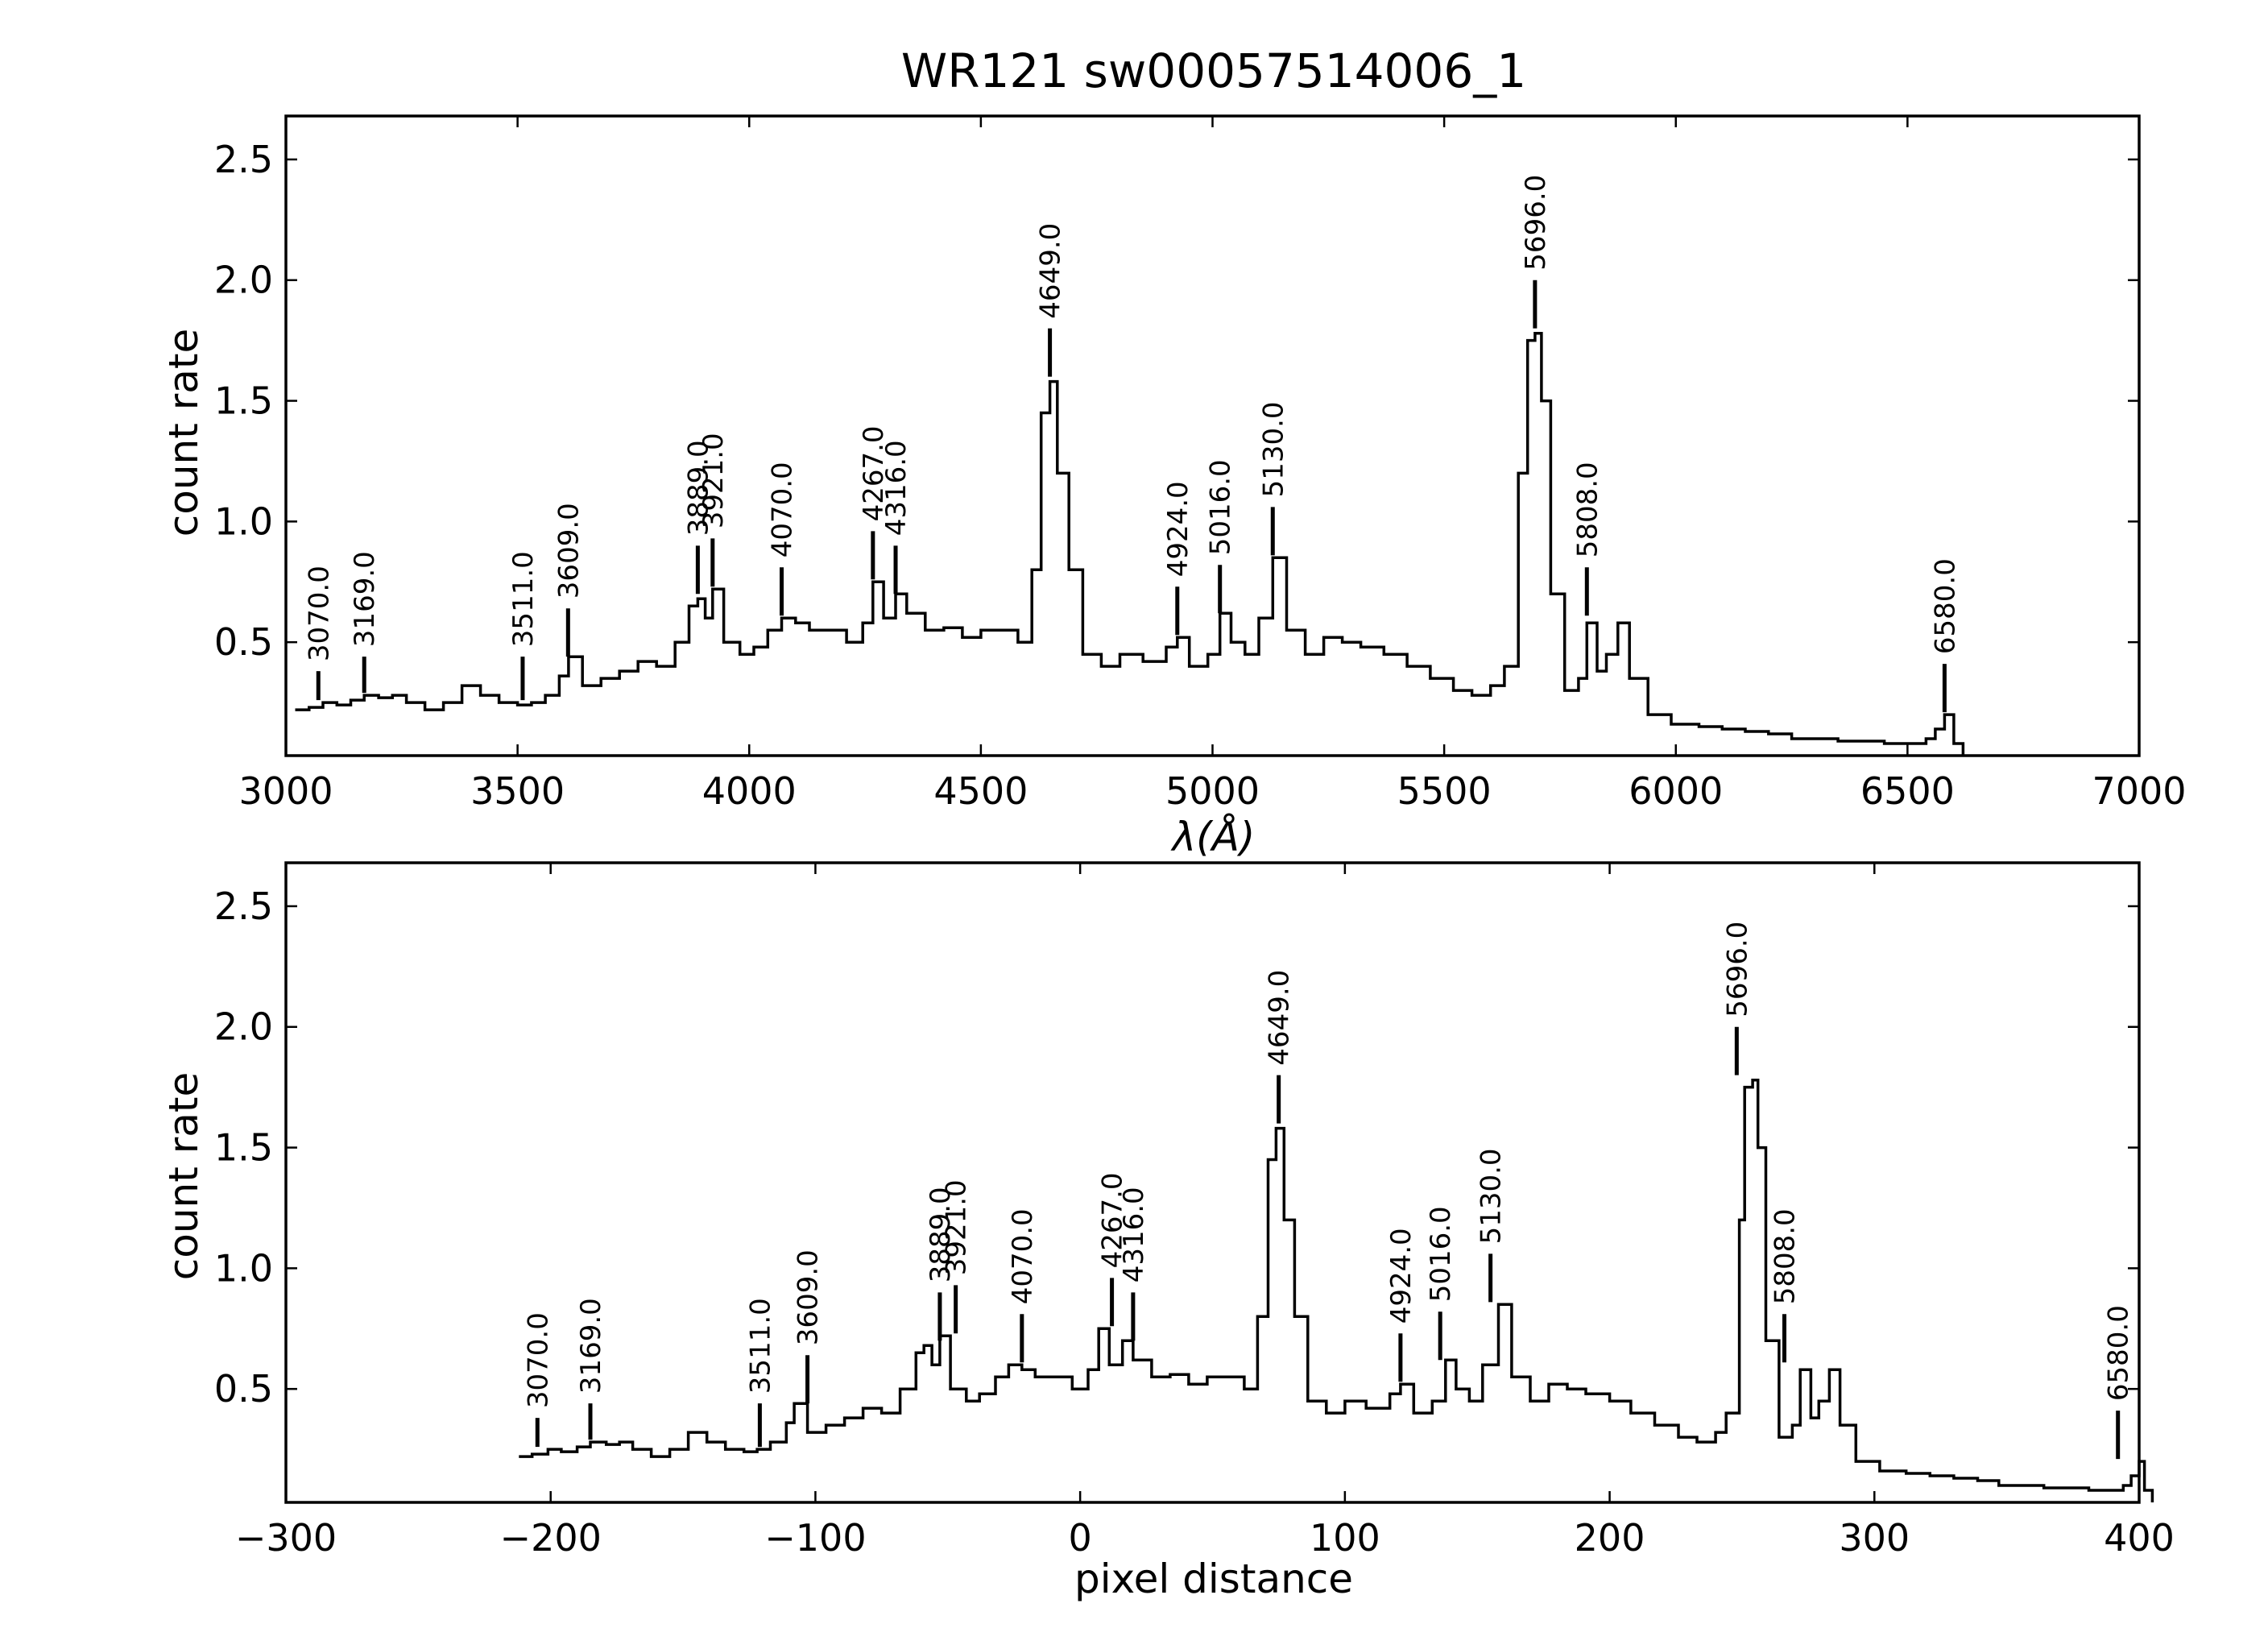 The height and width of the screenshot is (1649, 2268). Describe the element at coordinates (285, 791) in the screenshot. I see `x-tick-label: 3000` at that location.